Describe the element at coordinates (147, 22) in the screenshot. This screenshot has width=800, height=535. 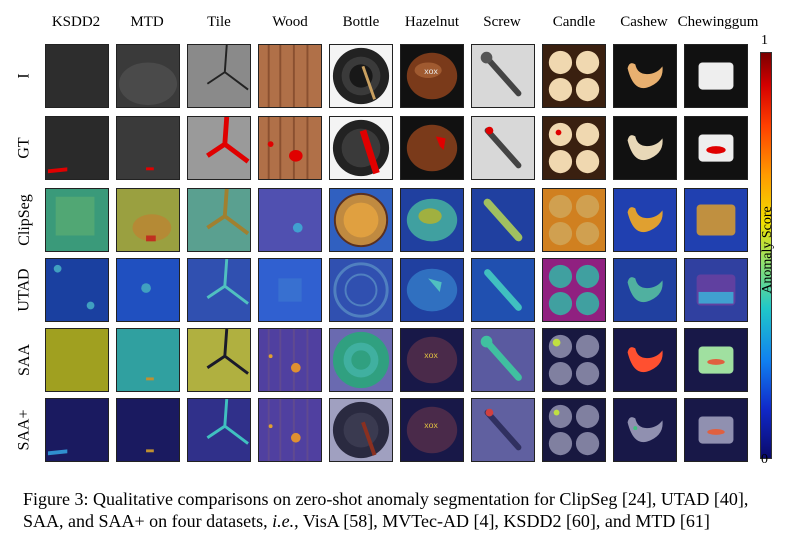
I see `column-header-mtd: MTD` at that location.